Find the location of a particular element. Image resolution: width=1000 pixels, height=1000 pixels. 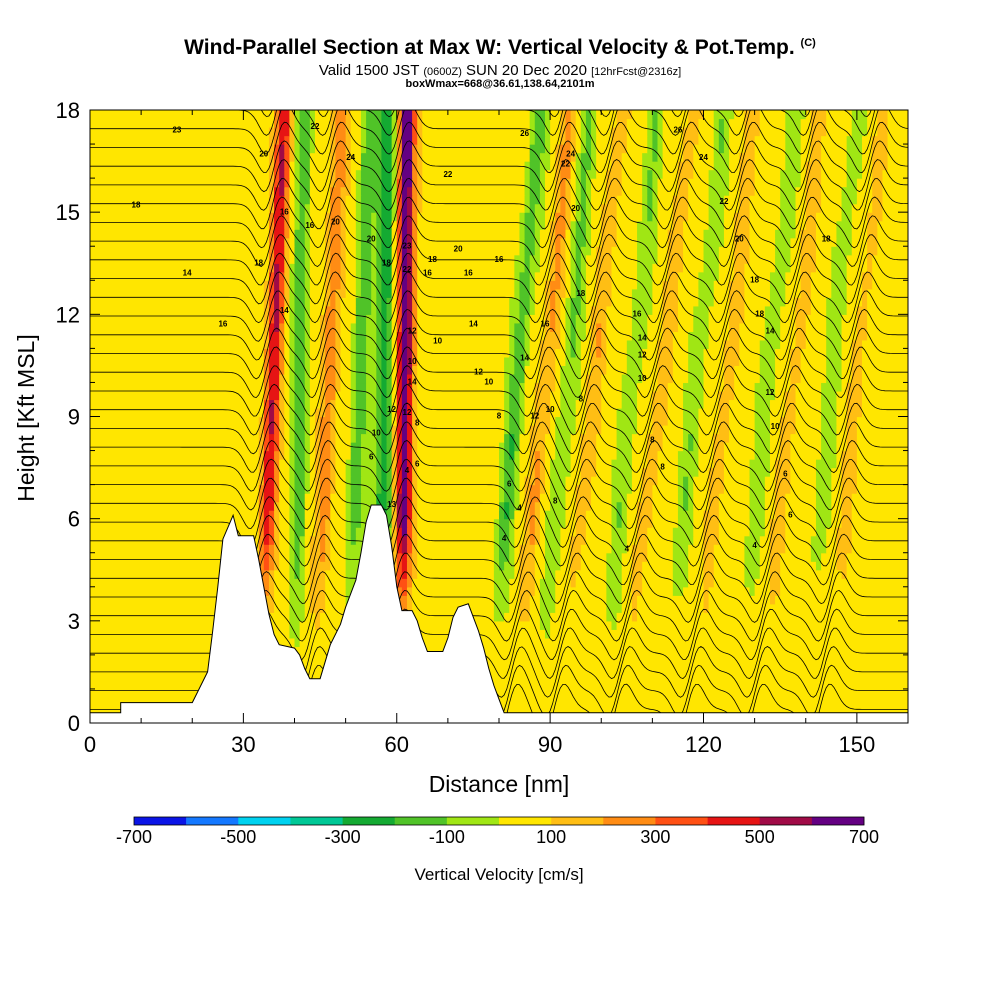

y-tick-label: 6 is located at coordinates (74, 519).